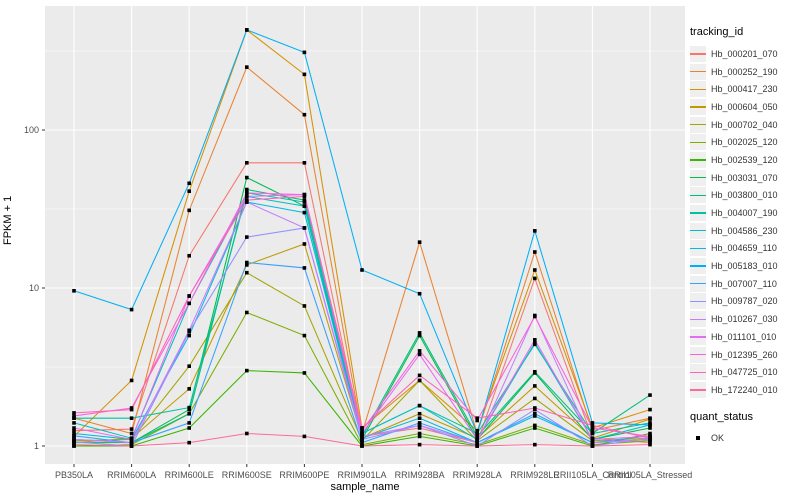  What do you see at coordinates (744, 195) in the screenshot?
I see `legend-item-label: Hb_003800_010` at bounding box center [744, 195].